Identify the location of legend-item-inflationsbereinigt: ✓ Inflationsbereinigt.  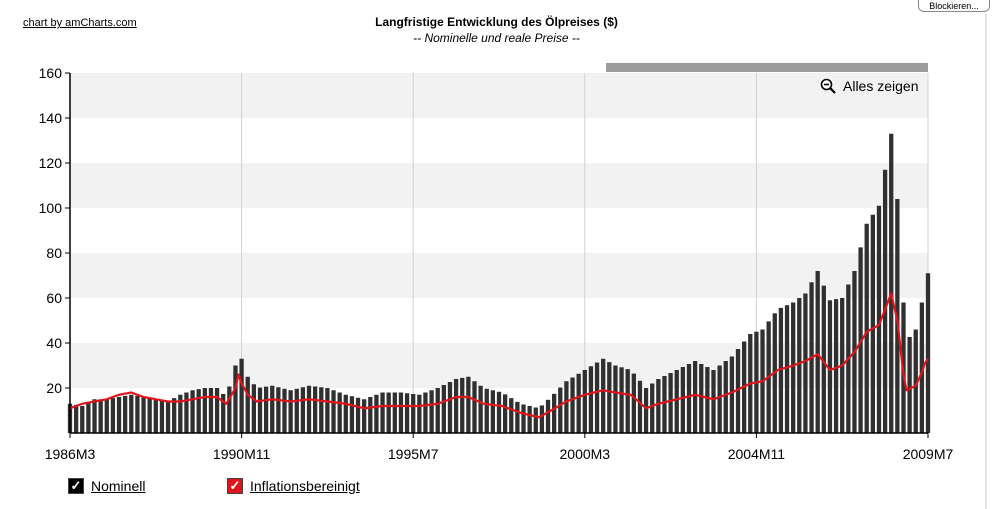
(293, 486).